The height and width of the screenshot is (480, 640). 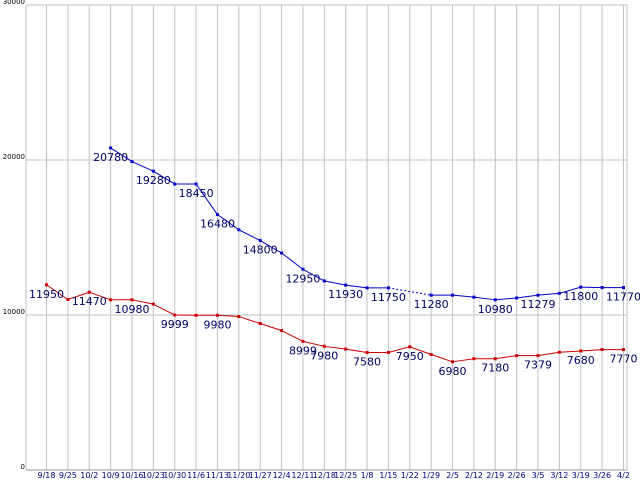 What do you see at coordinates (388, 297) in the screenshot?
I see `data-label: 11750` at bounding box center [388, 297].